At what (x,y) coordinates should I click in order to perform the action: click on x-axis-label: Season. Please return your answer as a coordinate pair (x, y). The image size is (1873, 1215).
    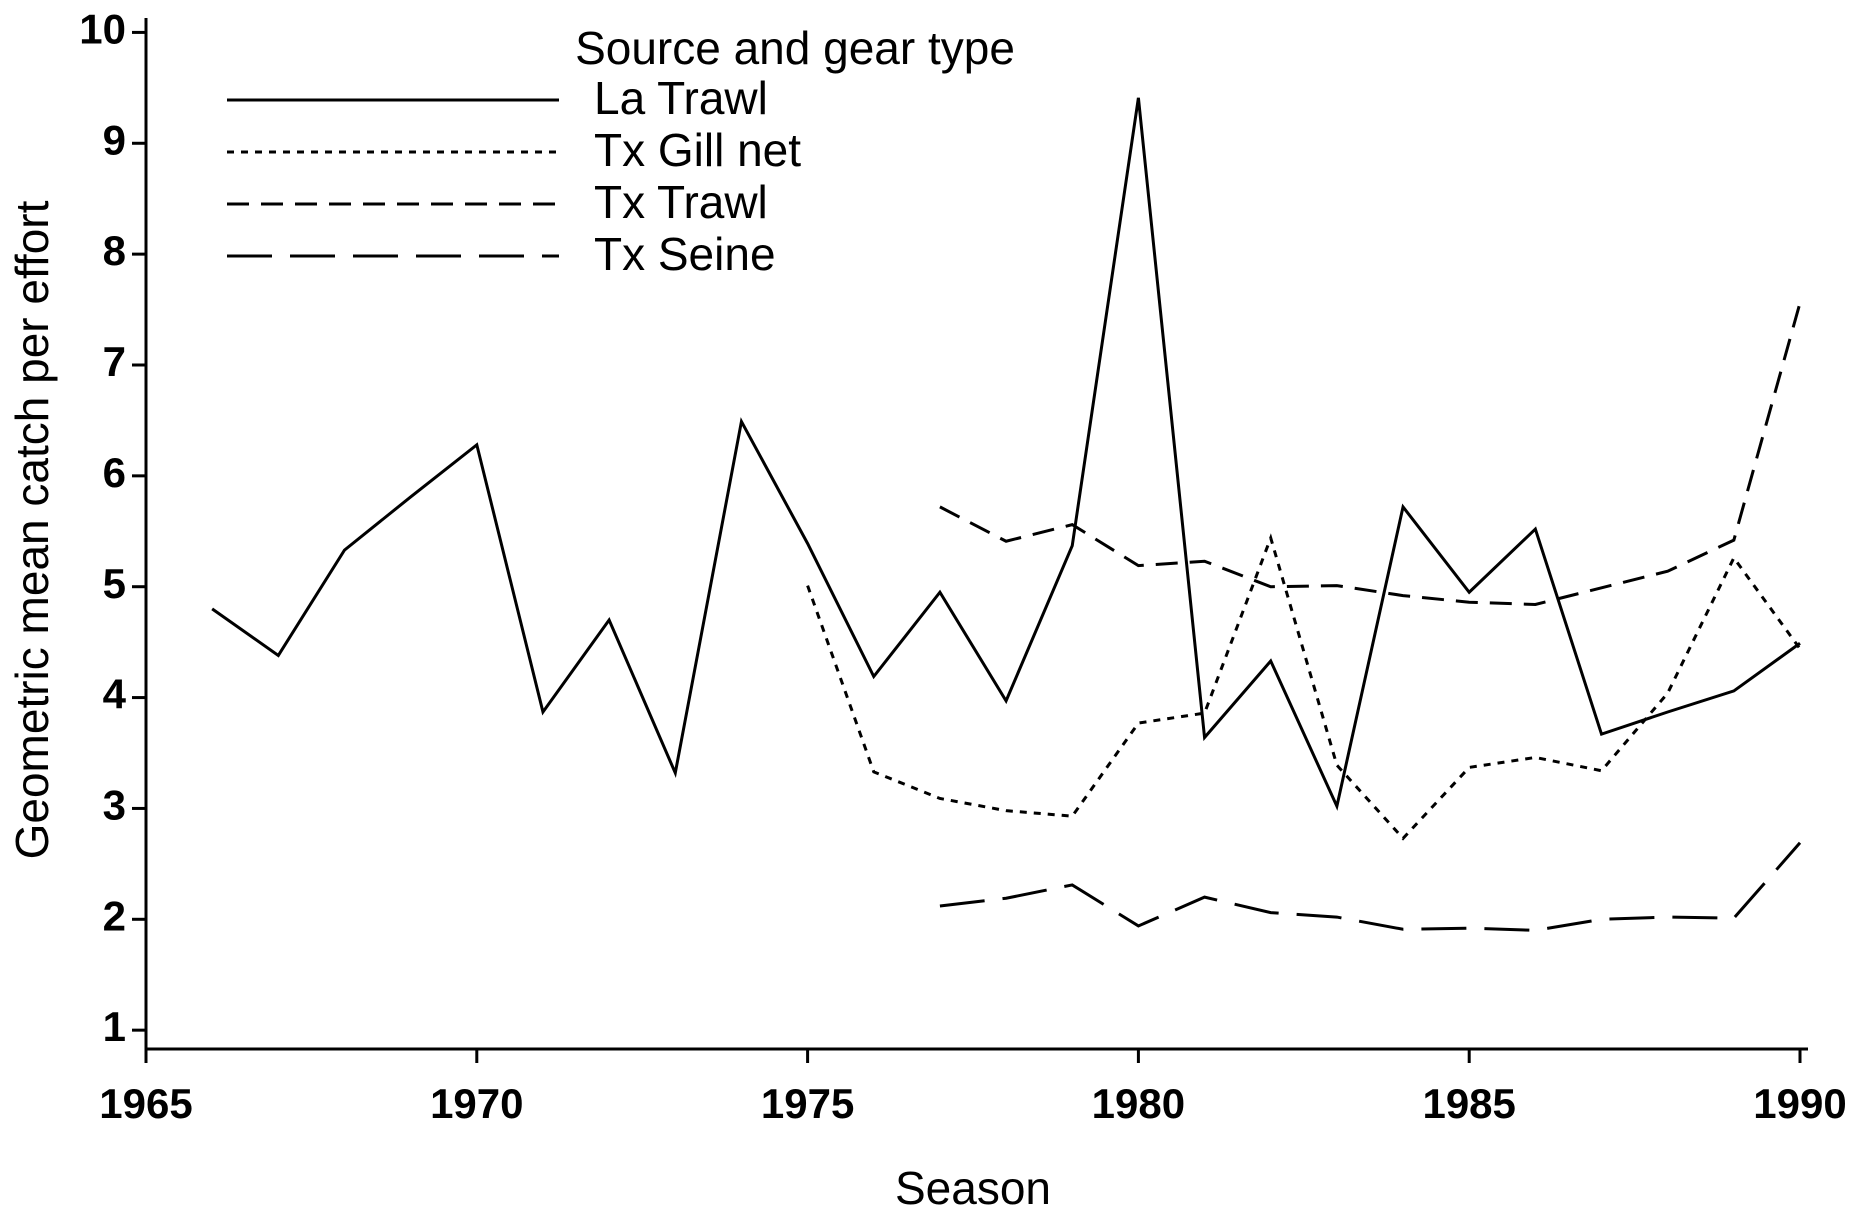
    Looking at the image, I should click on (973, 1188).